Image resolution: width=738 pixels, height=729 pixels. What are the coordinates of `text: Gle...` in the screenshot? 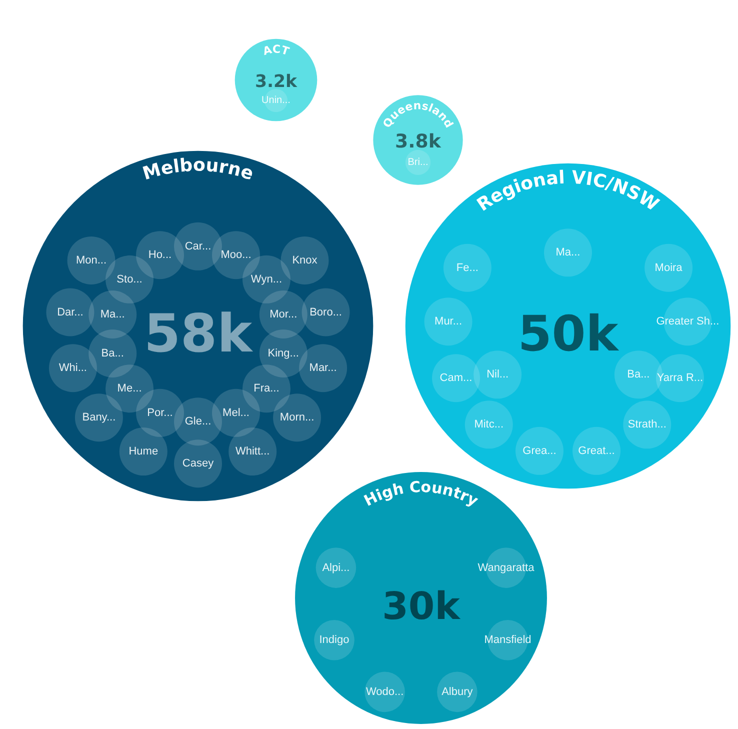 It's located at (198, 422).